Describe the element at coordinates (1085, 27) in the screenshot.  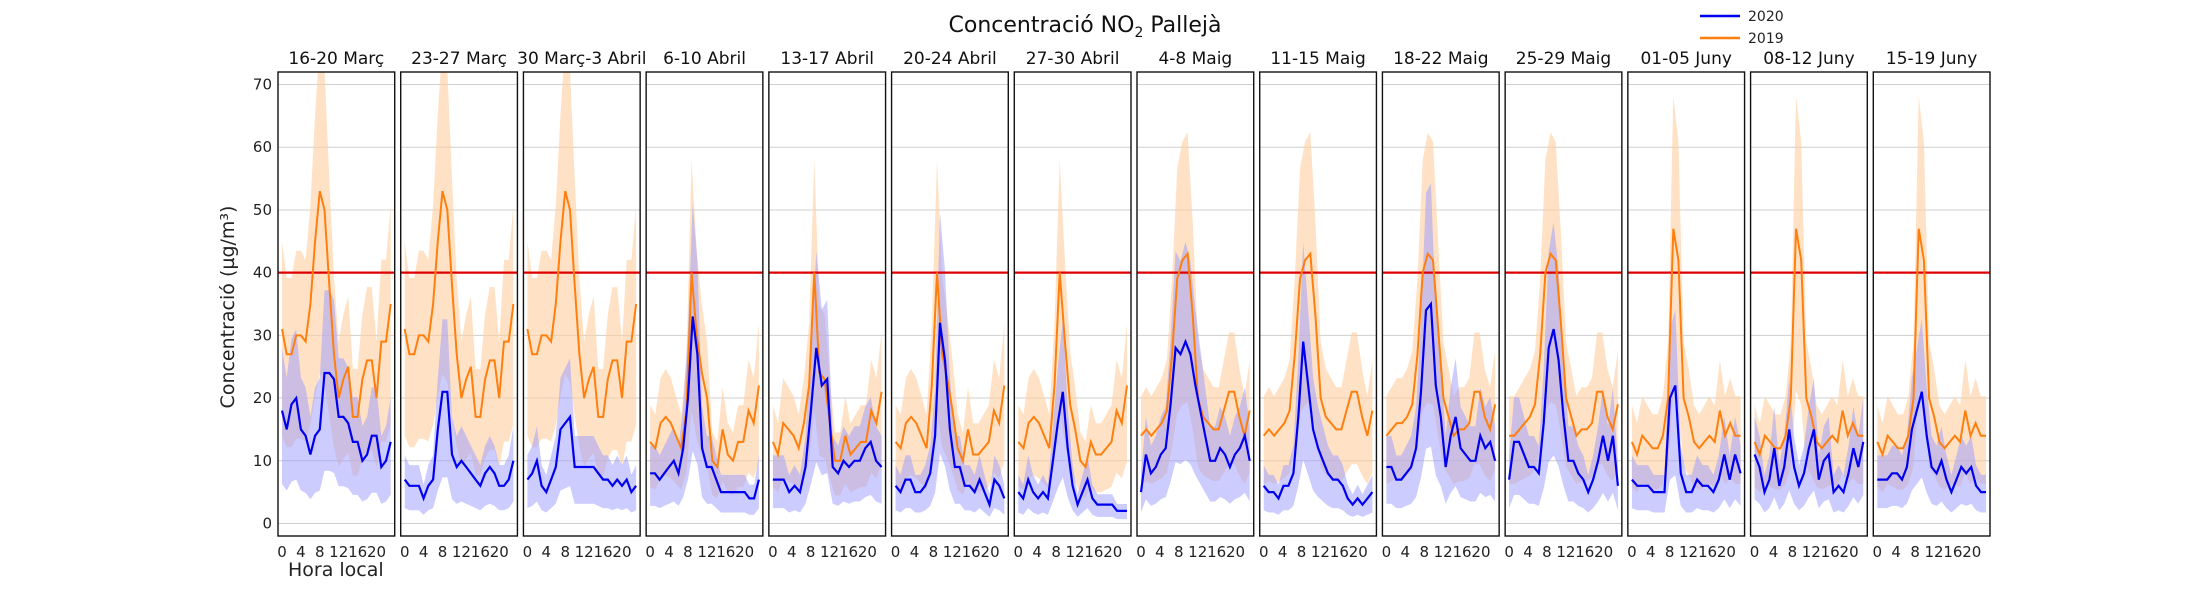
I see `chart-title: Concentració NO2 Pallejà` at that location.